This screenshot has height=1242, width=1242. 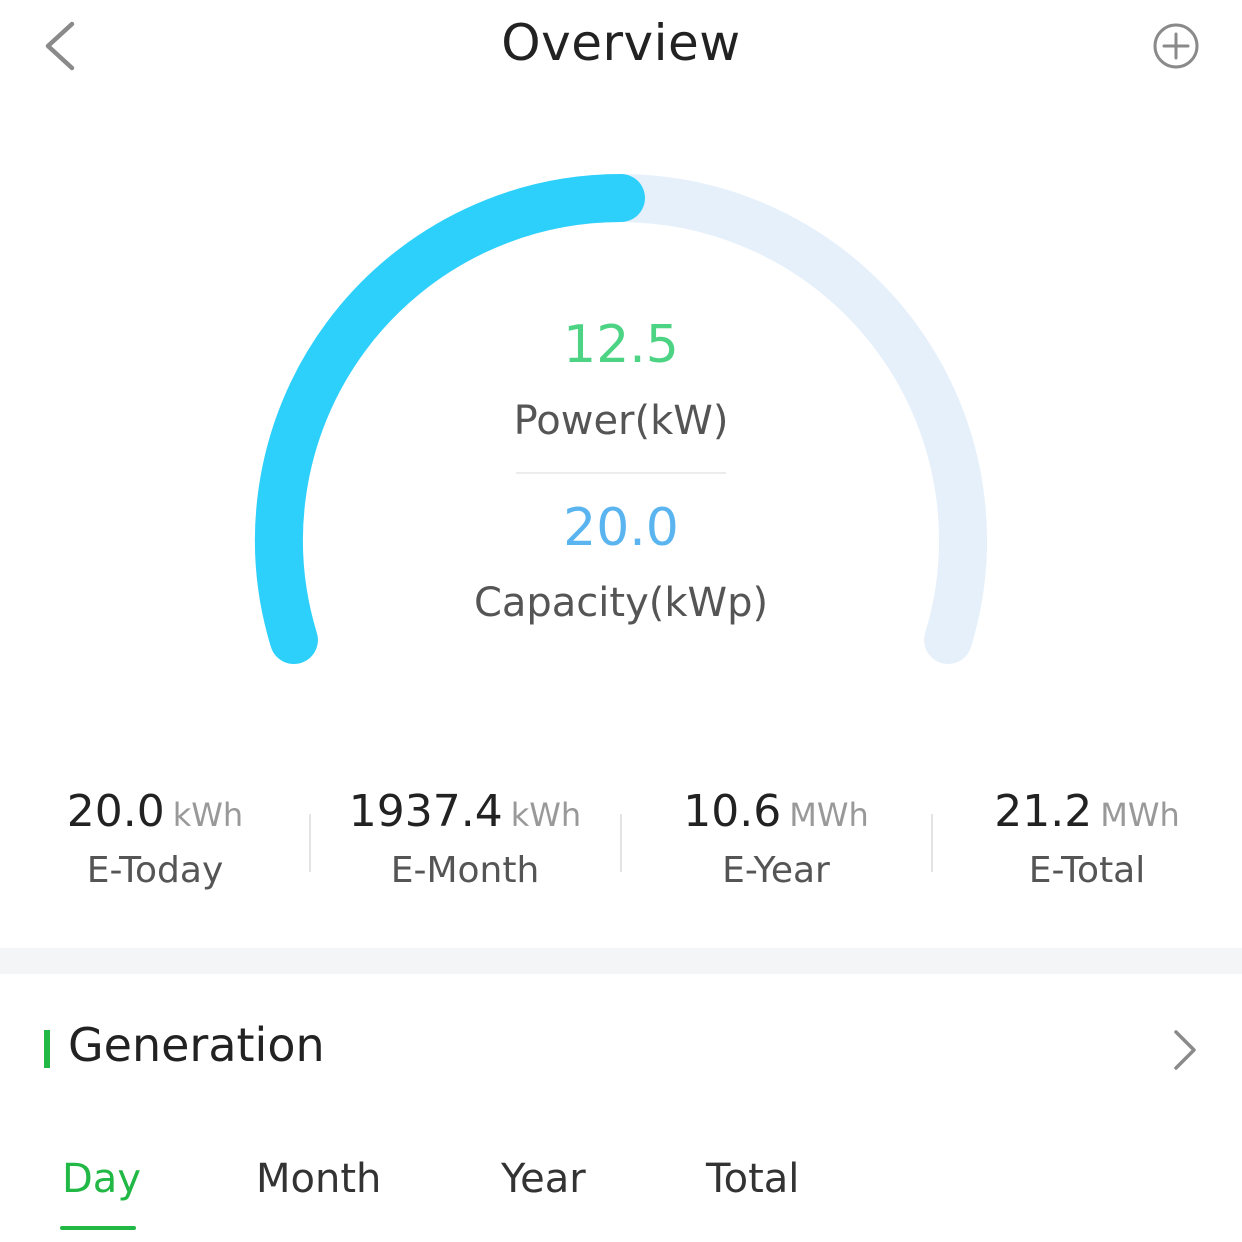 What do you see at coordinates (543, 1179) in the screenshot?
I see `tab-year: Year` at bounding box center [543, 1179].